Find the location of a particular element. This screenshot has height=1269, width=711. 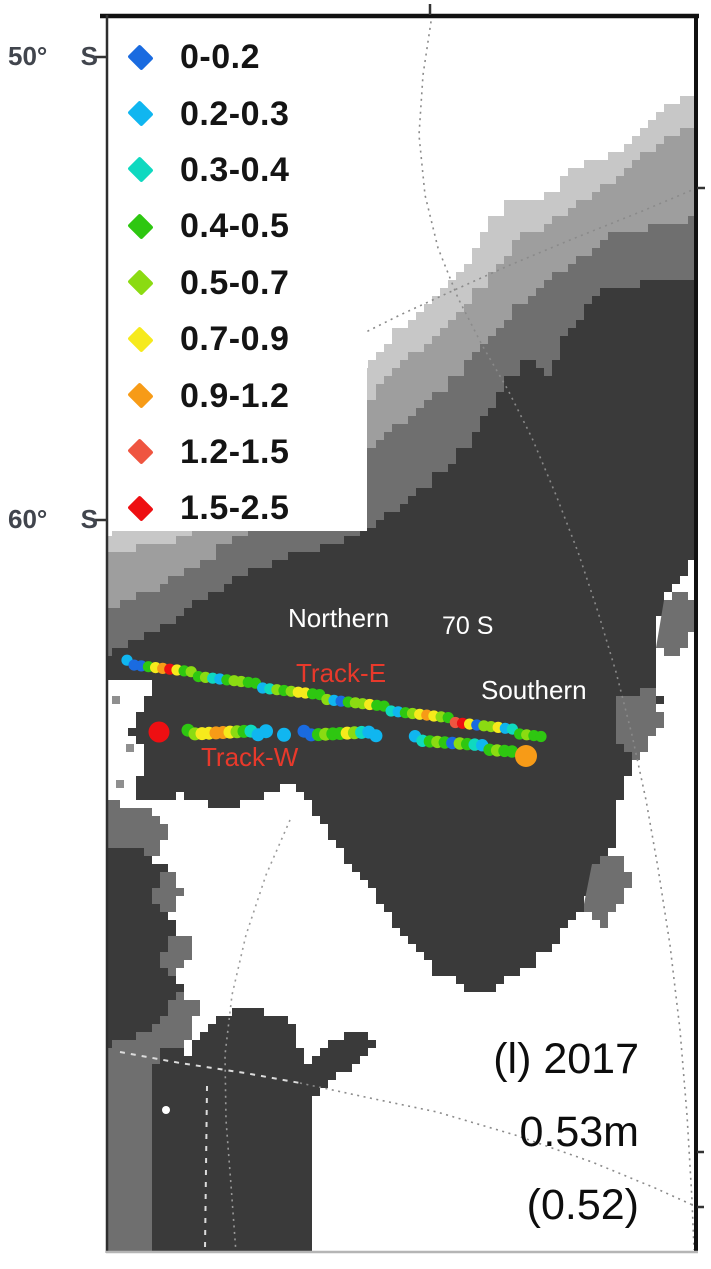

legend-item: 0.4-0.5 is located at coordinates (238, 226).